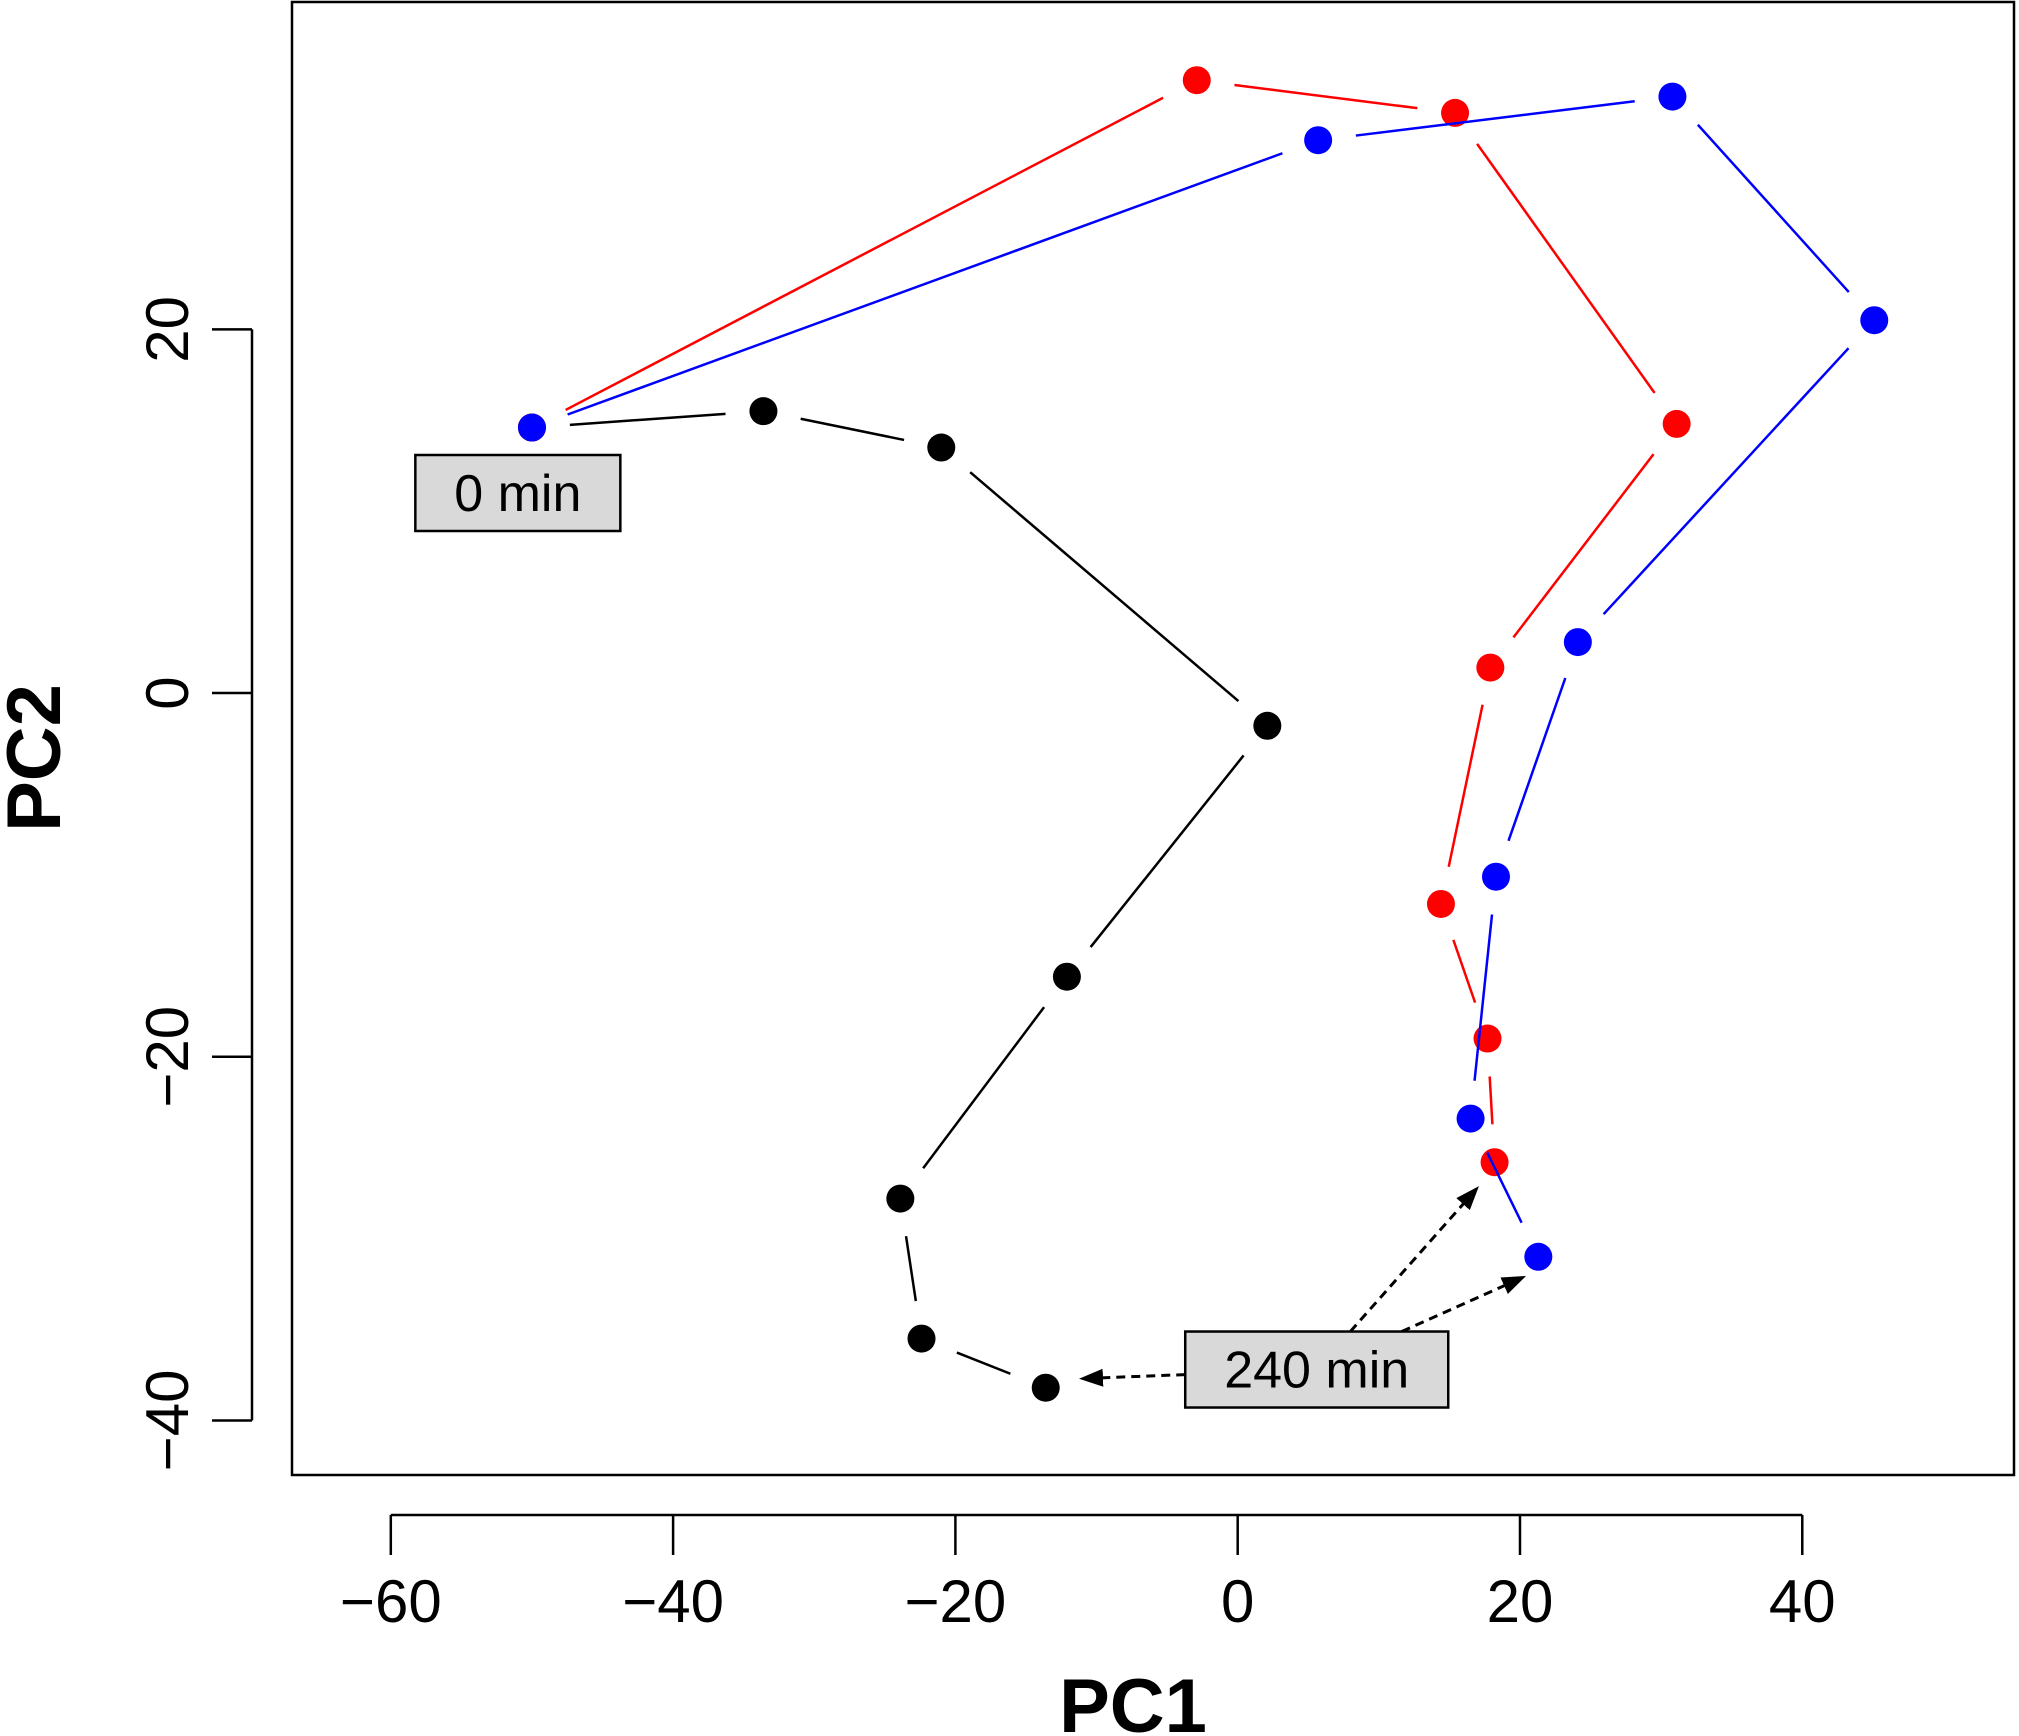 This screenshot has height=1736, width=2019. I want to click on y-tick-label: 20, so click(167, 329).